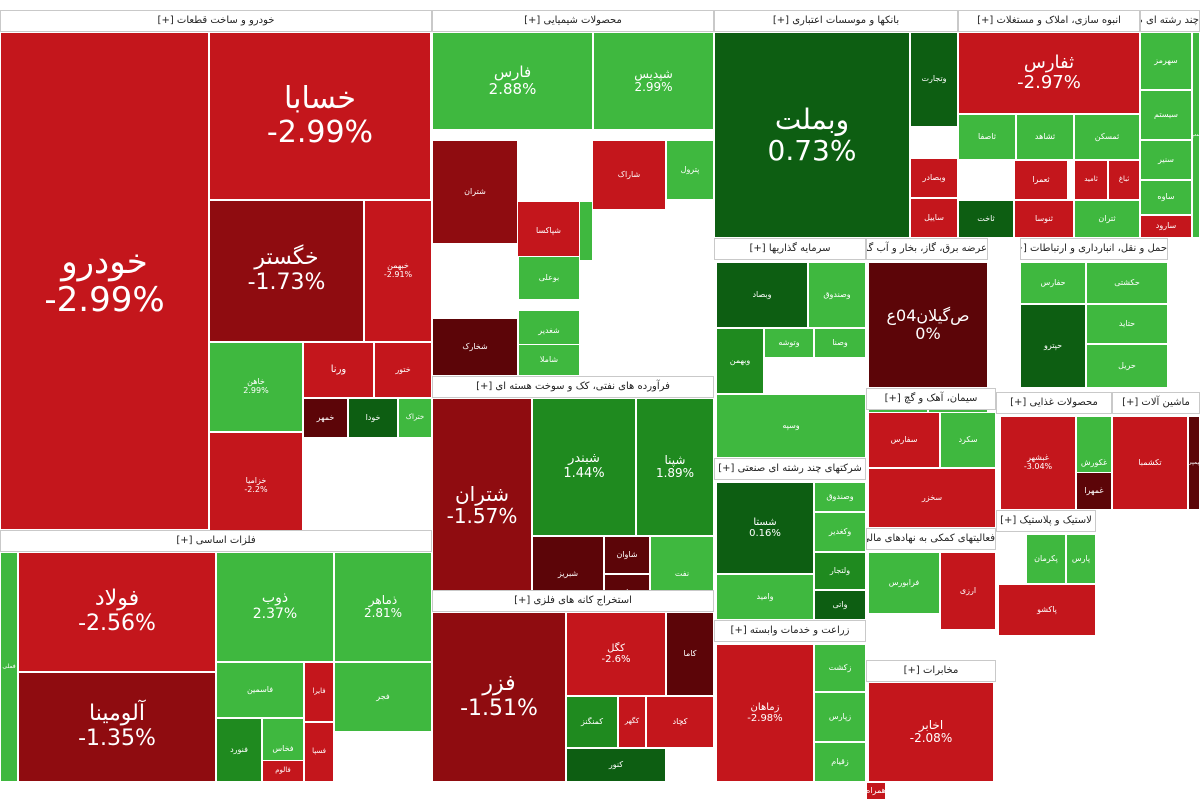 The image size is (1200, 800). I want to click on treemap-tile: غمهرا, so click(1094, 491).